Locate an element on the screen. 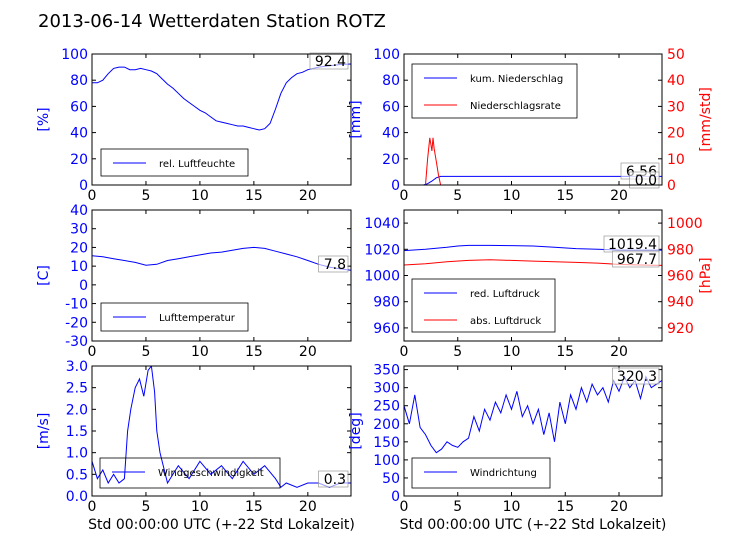 The height and width of the screenshot is (552, 736). y-tick-label: 0.0 is located at coordinates (77, 497).